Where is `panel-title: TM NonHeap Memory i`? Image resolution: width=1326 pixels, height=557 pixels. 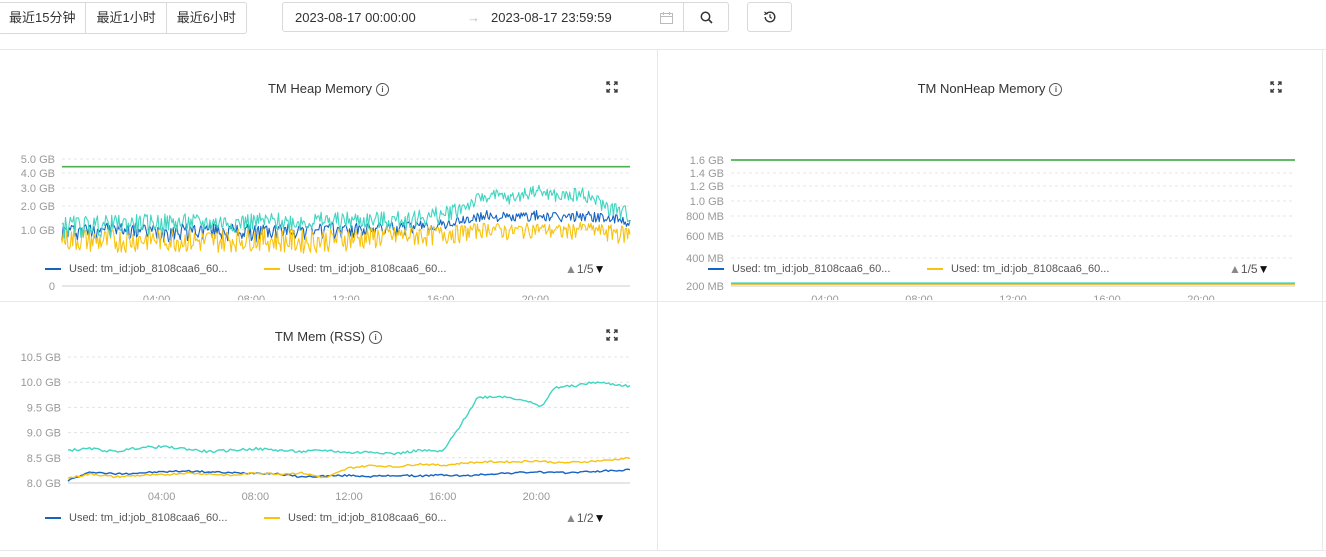
panel-title: TM NonHeap Memory i is located at coordinates (990, 89).